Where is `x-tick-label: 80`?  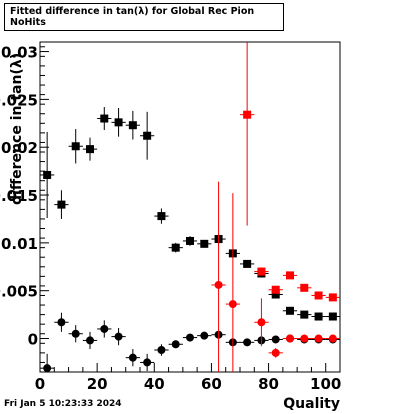 x-tick-label: 80 is located at coordinates (268, 384).